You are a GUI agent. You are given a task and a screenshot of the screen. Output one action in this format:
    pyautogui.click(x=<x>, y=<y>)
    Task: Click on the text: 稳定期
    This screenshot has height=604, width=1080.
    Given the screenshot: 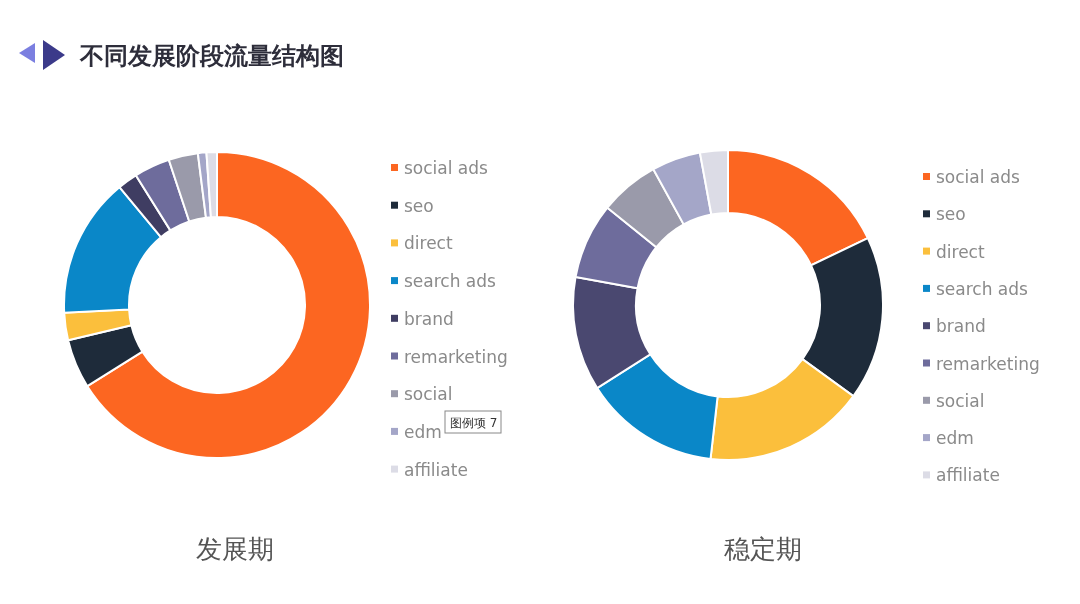 What is the action you would take?
    pyautogui.click(x=763, y=549)
    